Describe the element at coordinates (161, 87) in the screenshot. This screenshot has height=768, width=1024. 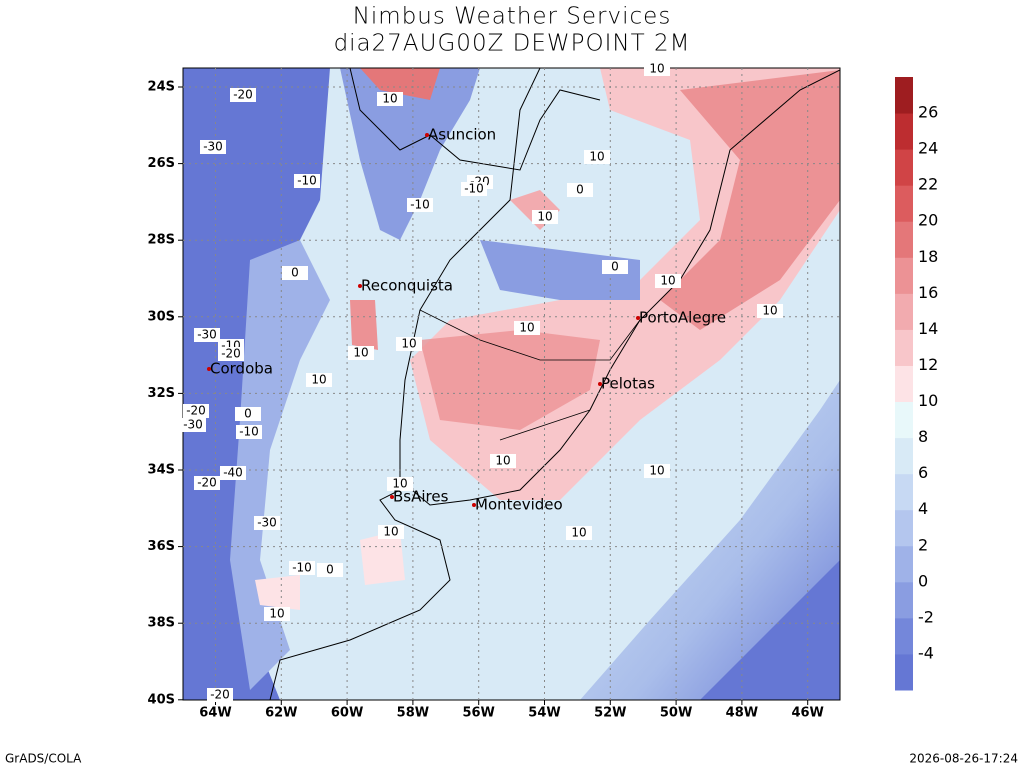
I see `lat-label: 24S` at that location.